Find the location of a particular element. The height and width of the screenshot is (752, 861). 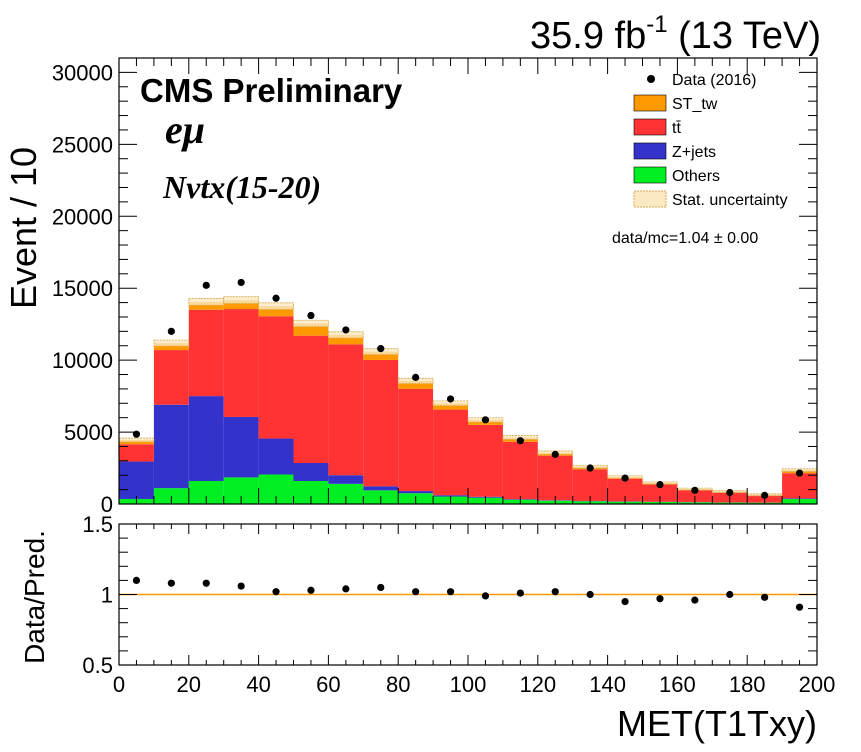

legend-swatch-zjets is located at coordinates (650, 151).